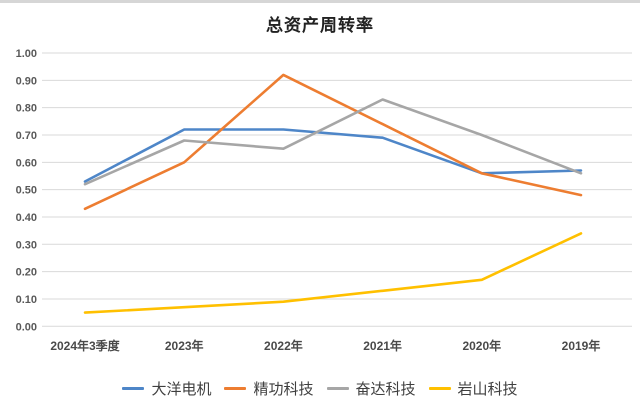 Image resolution: width=640 pixels, height=405 pixels. I want to click on legend-label: 岩山科技, so click(487, 389).